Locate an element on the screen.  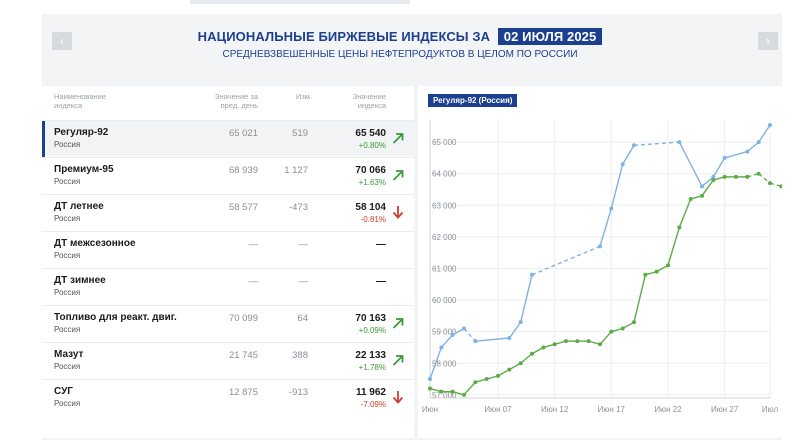
top-strip is located at coordinates (400, 4).